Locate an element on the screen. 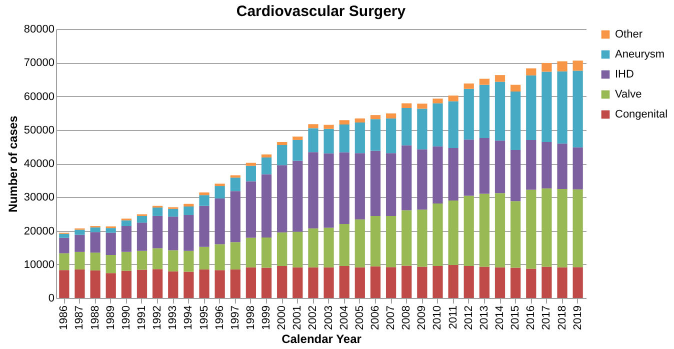 The width and height of the screenshot is (674, 349). x-tick-label: 2015 is located at coordinates (516, 318).